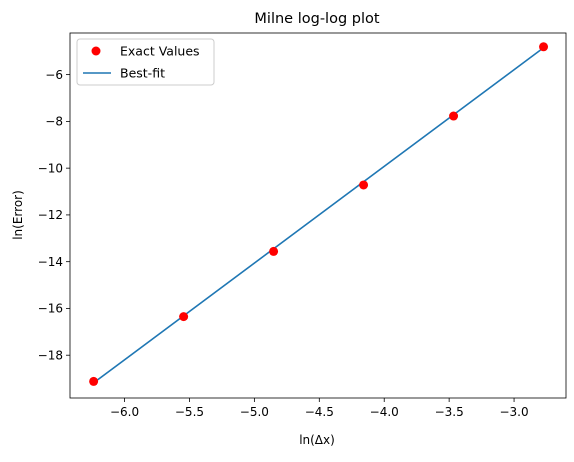 The image size is (574, 462). Describe the element at coordinates (384, 412) in the screenshot. I see `x-tick-label: −4.0` at that location.